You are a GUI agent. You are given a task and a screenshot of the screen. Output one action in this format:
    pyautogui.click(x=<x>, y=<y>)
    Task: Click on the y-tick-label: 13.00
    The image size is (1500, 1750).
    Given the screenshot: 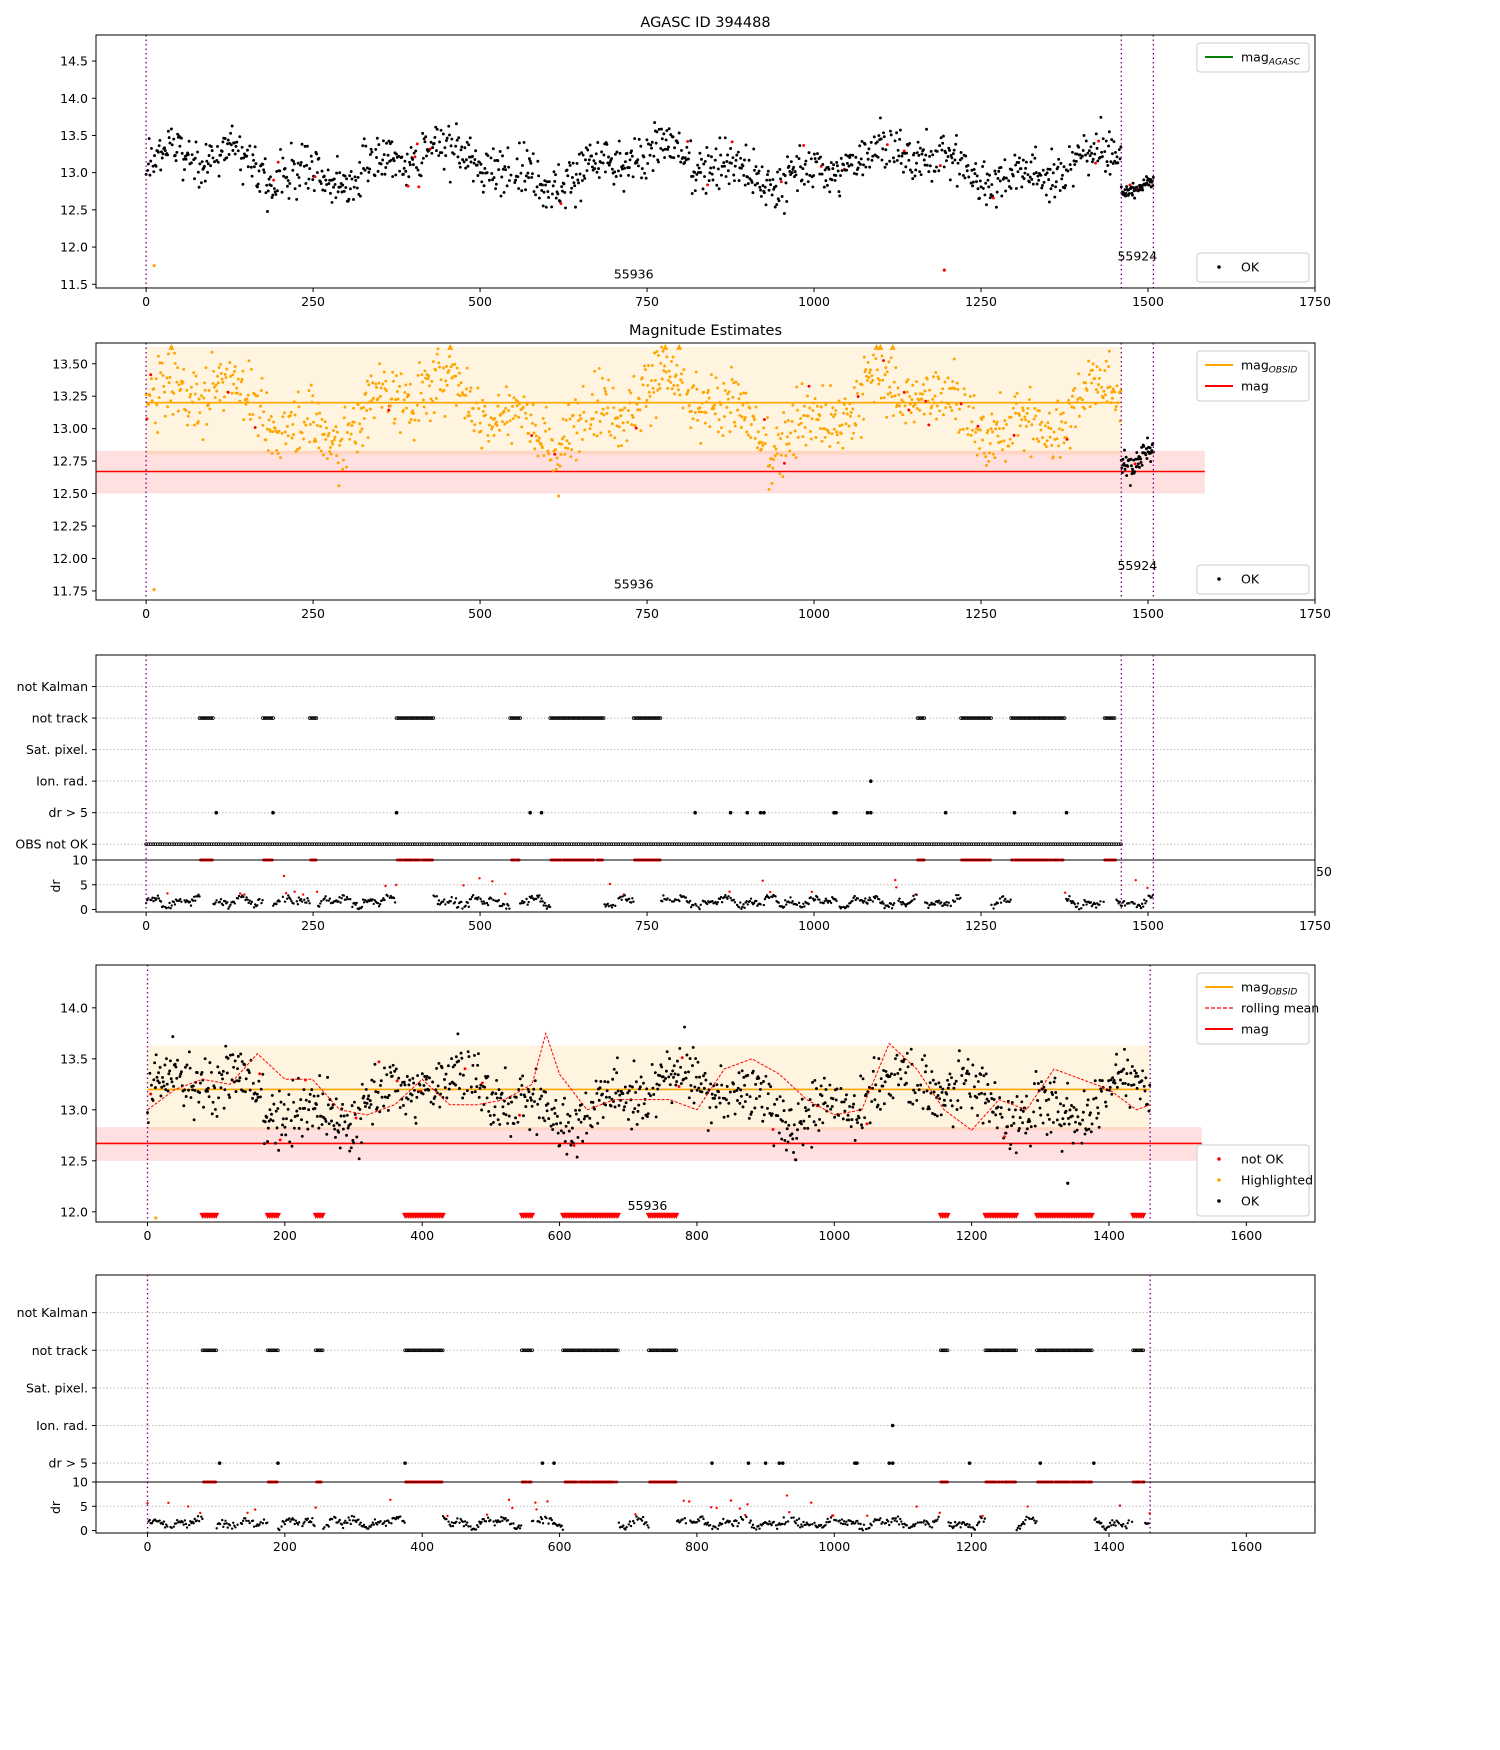 What is the action you would take?
    pyautogui.click(x=70, y=428)
    